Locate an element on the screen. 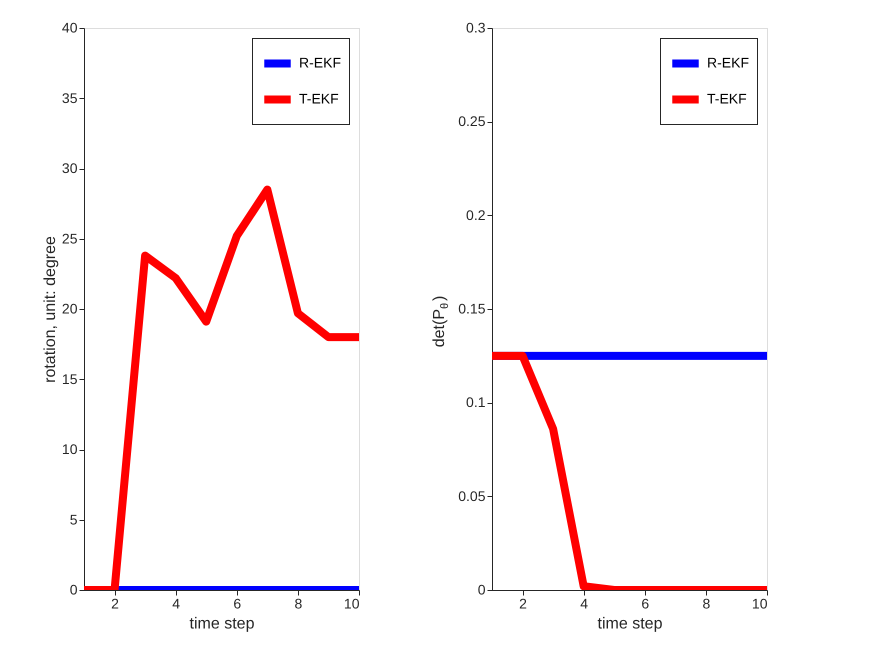  y-tick-label: 35 is located at coordinates (70, 98).